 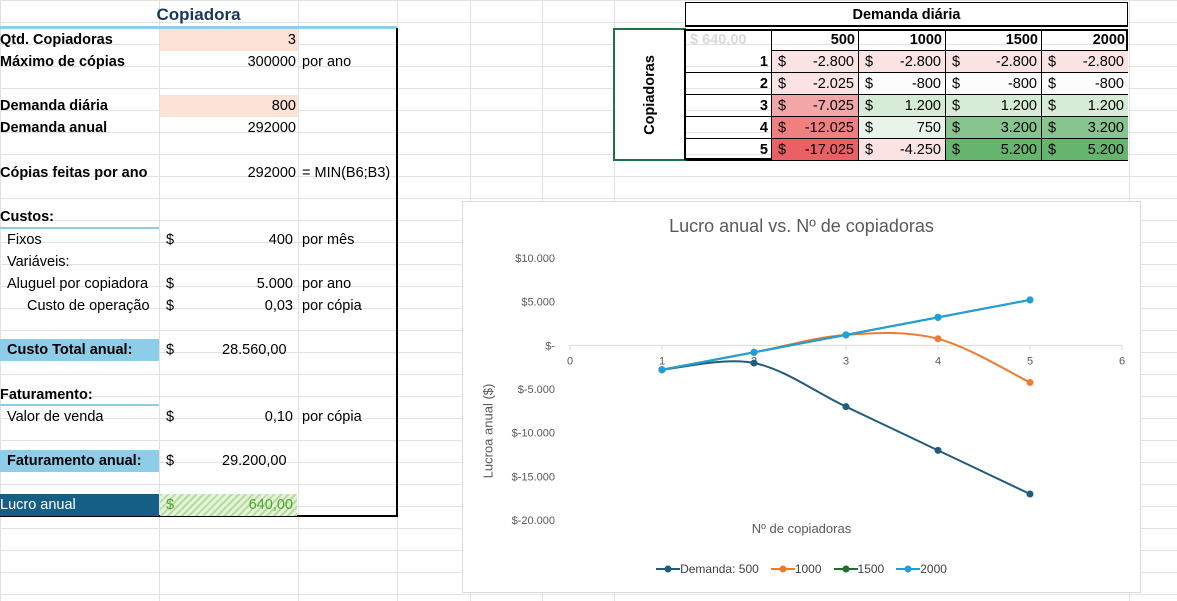 I want to click on y-tick-label: $-15.000, so click(x=533, y=477).